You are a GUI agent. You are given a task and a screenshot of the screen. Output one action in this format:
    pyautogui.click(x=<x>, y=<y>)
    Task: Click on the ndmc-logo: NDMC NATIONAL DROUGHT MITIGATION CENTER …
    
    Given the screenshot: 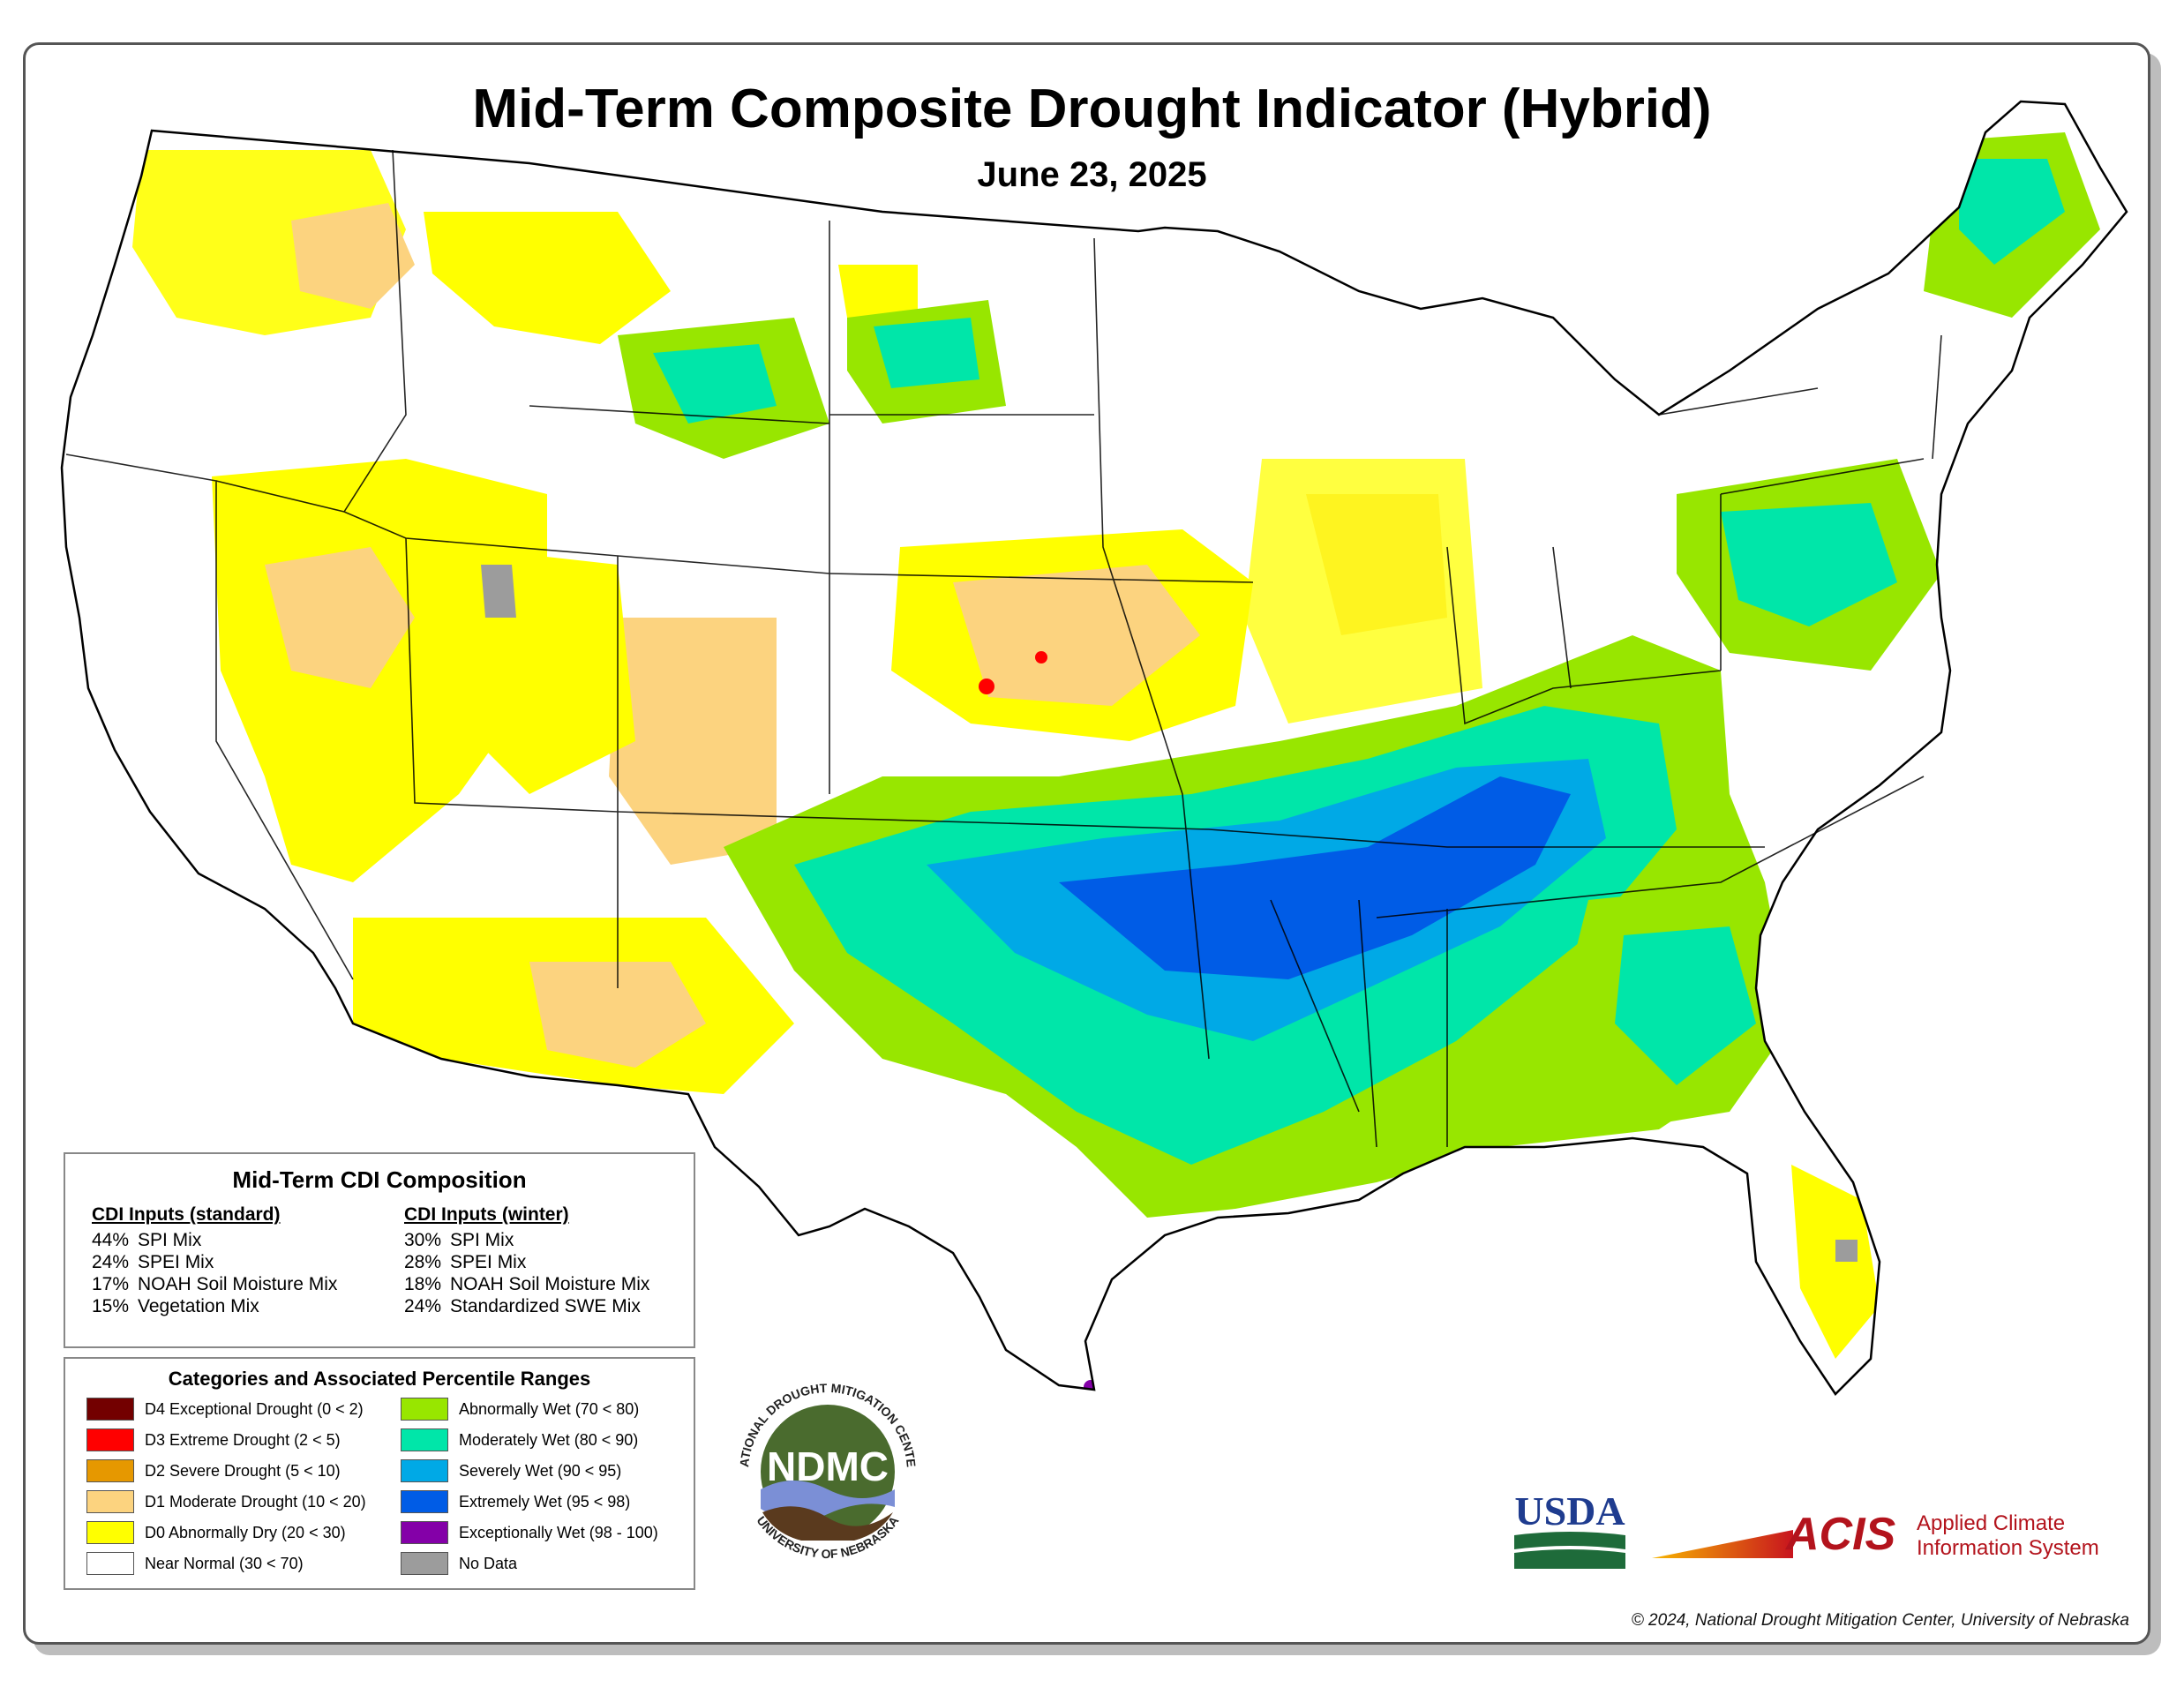 What is the action you would take?
    pyautogui.click(x=827, y=1471)
    